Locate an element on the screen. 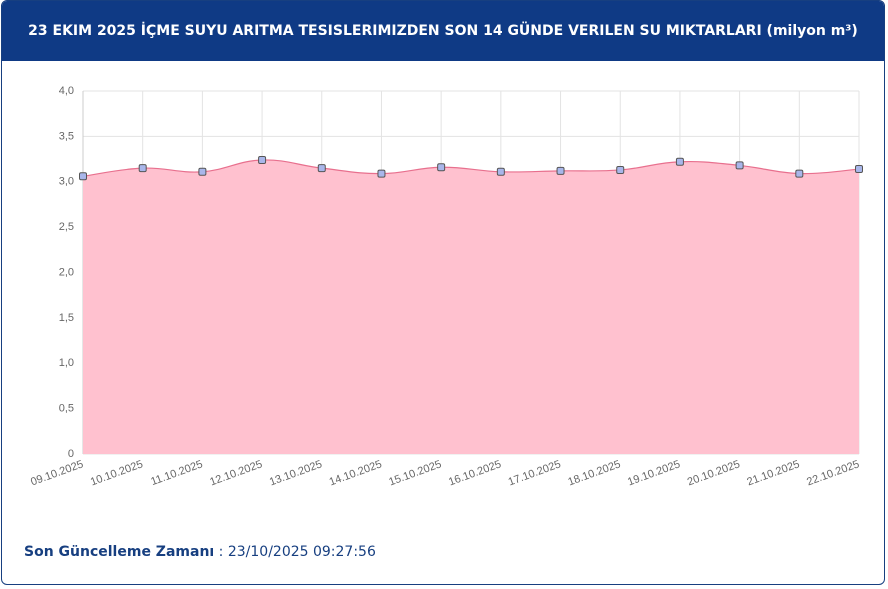 This screenshot has width=888, height=589. y-tick-label: 1,5 is located at coordinates (66, 318).